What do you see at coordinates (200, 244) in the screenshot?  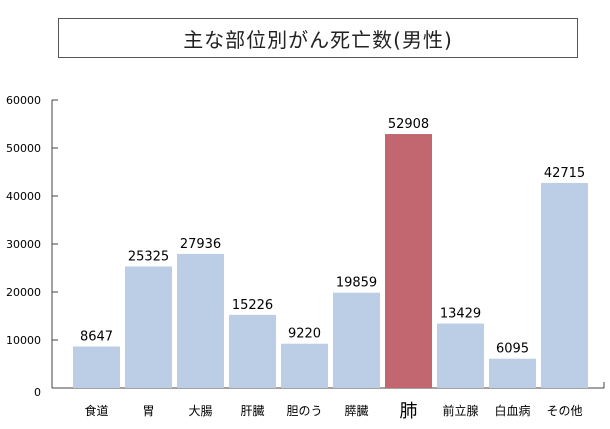 I see `data-label: 27936` at bounding box center [200, 244].